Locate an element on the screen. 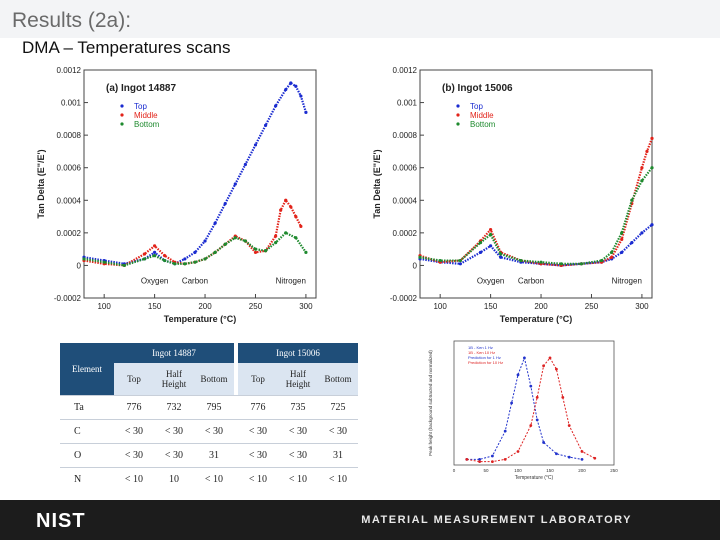 The image size is (720, 540). x-tick-label: 50 is located at coordinates (486, 470).